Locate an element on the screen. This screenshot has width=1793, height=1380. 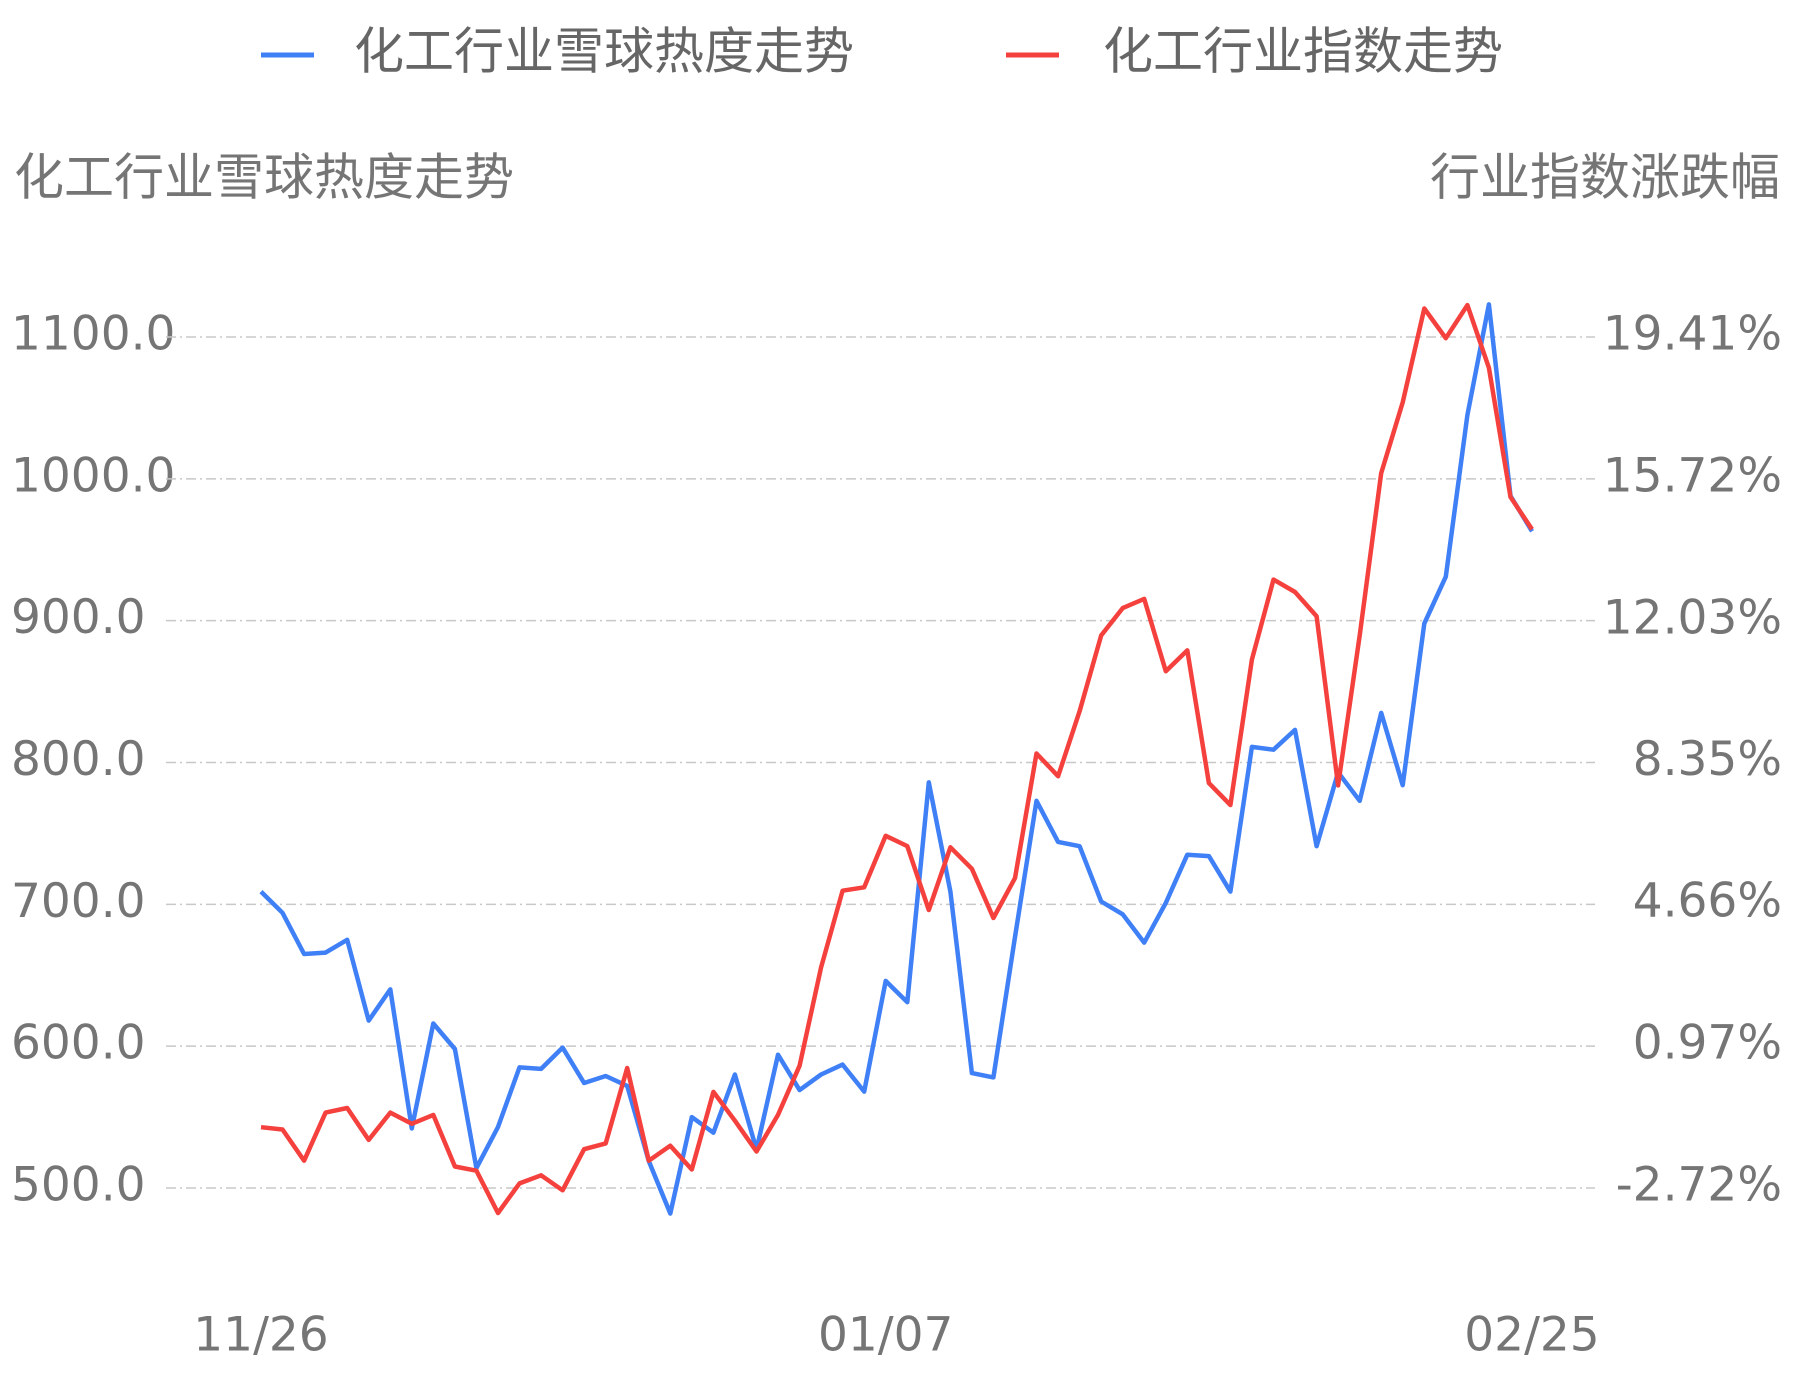
y2-tick-label: 0.97% is located at coordinates (1707, 1043).